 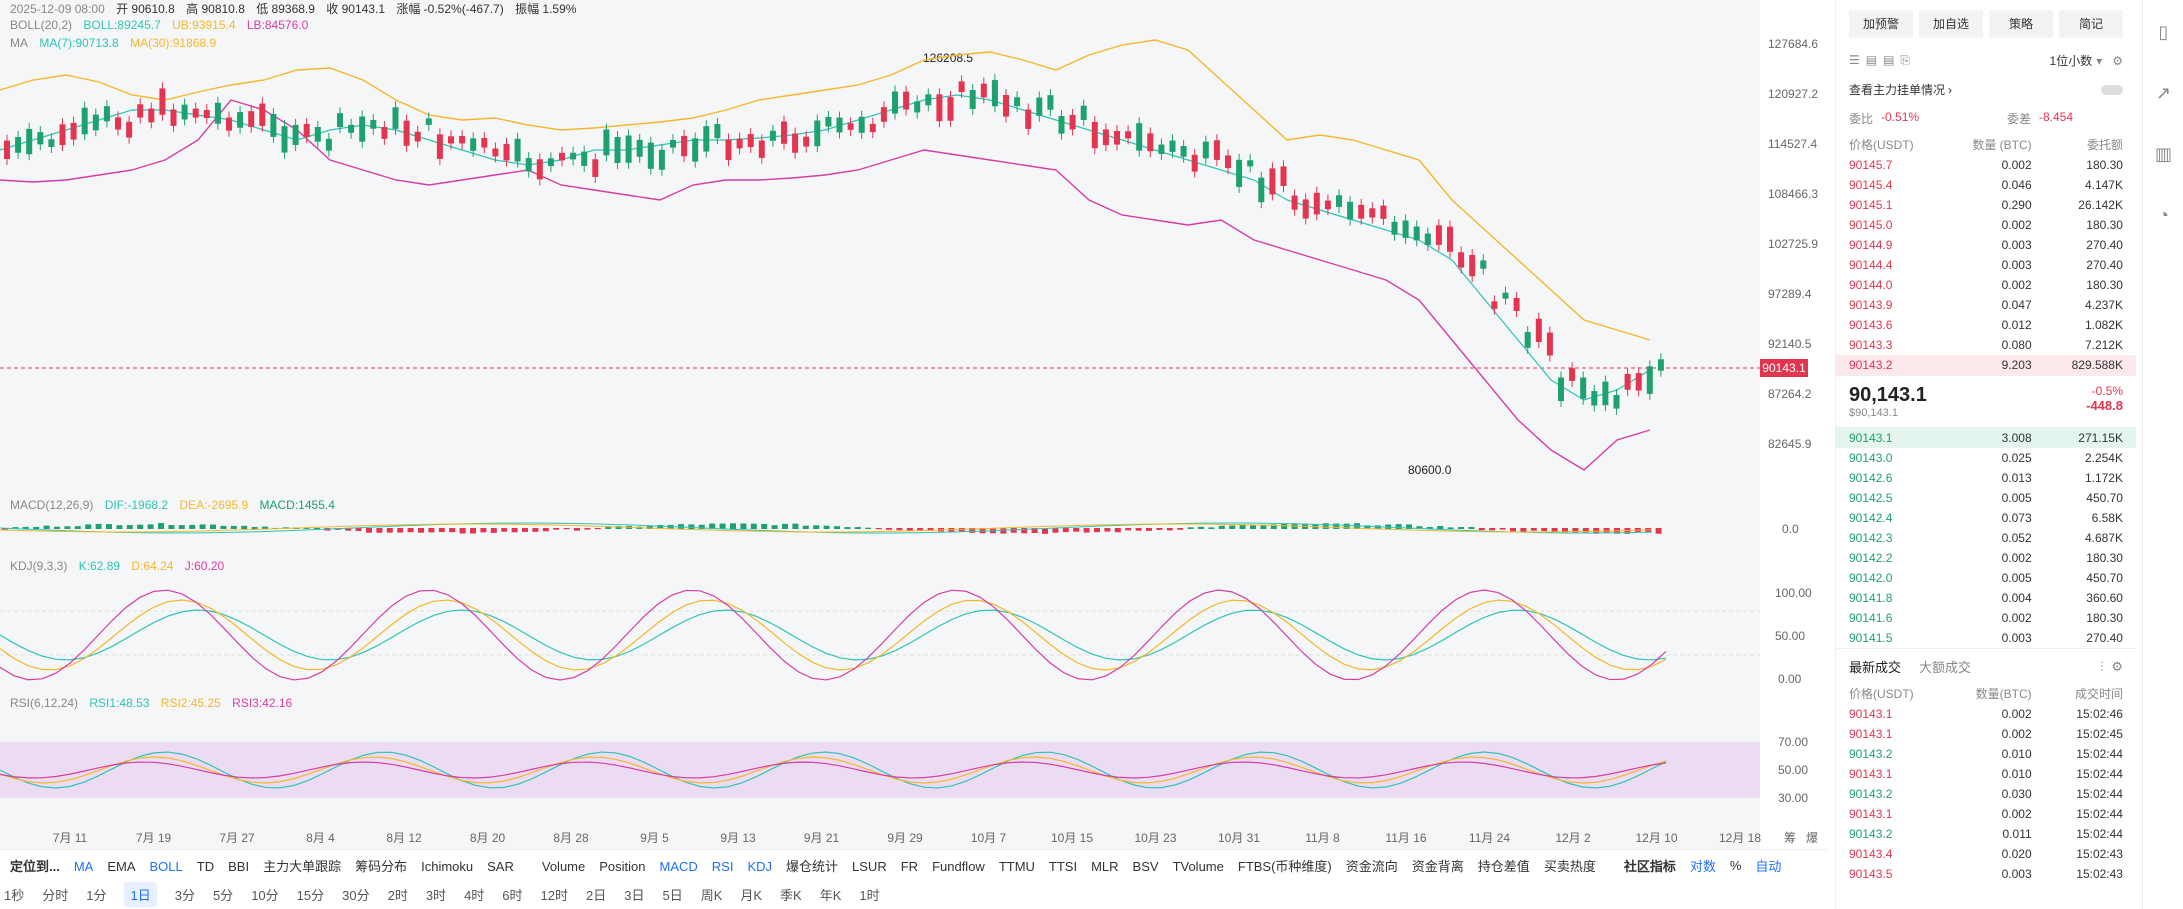 I want to click on timeframe-2: 1分, so click(x=96, y=895).